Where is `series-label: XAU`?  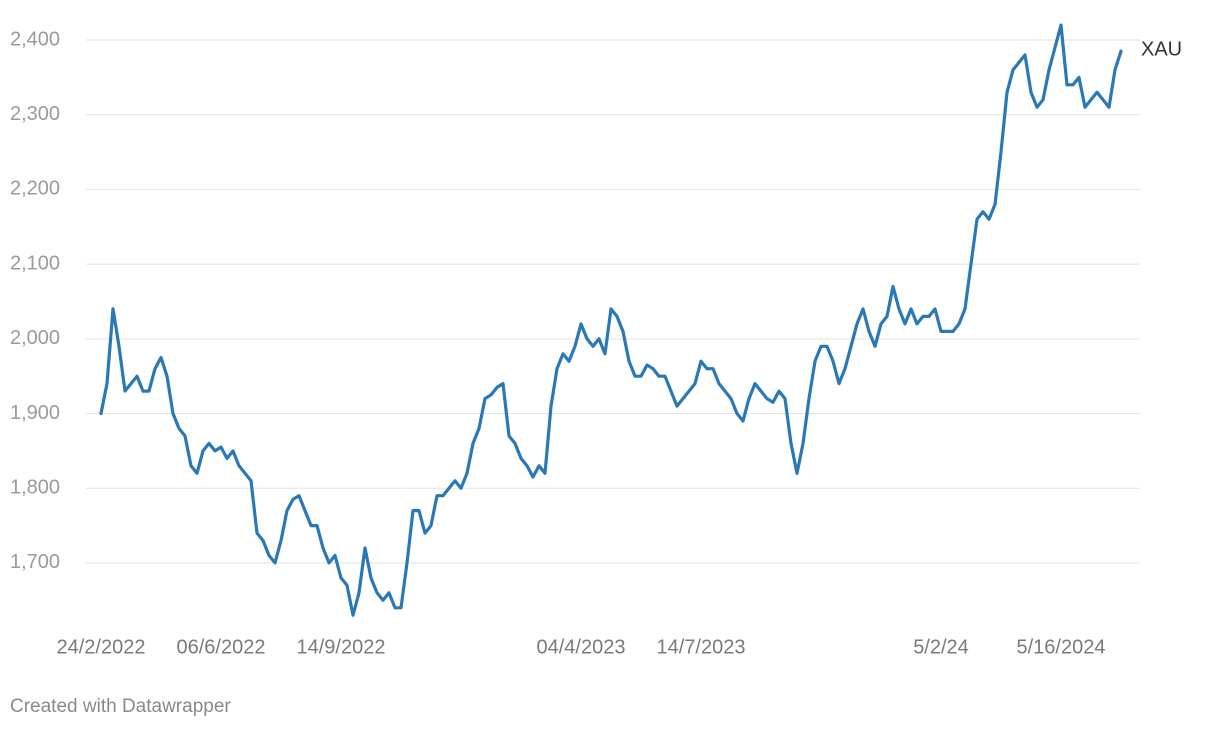 series-label: XAU is located at coordinates (1161, 49).